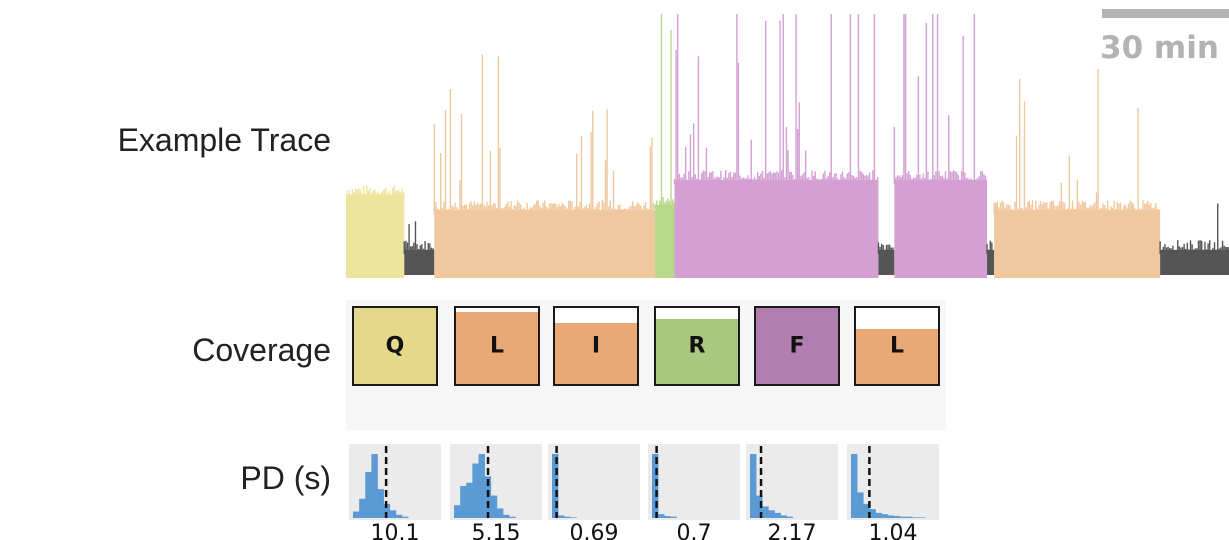 The image size is (1229, 540). I want to click on pd-value-label: 0.7, so click(694, 530).